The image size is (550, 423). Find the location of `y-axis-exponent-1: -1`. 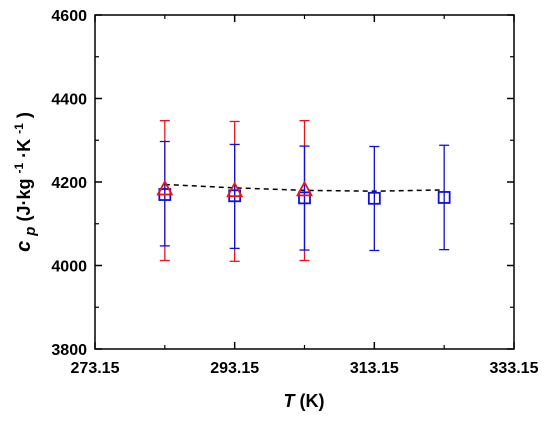

y-axis-exponent-1: -1 is located at coordinates (19, 168).